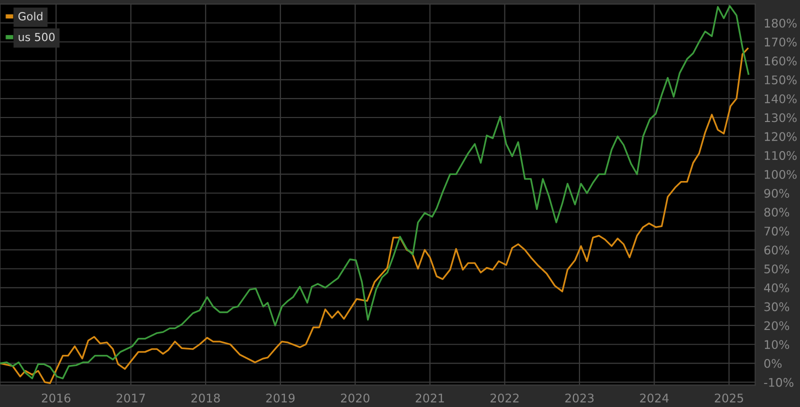  What do you see at coordinates (780, 79) in the screenshot?
I see `y-tick-label: 150%` at bounding box center [780, 79].